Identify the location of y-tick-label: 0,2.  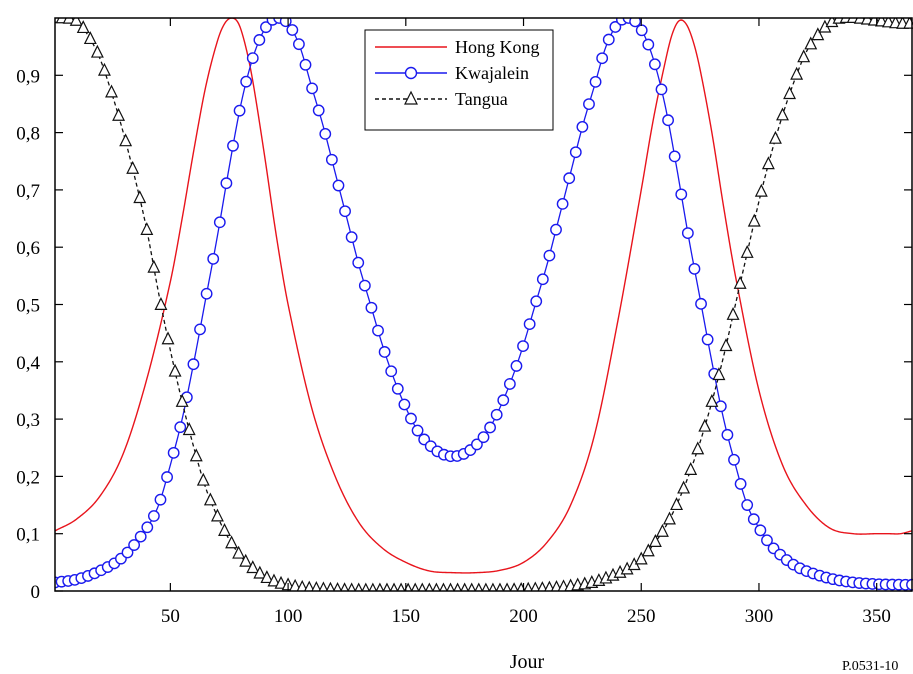
(28, 477).